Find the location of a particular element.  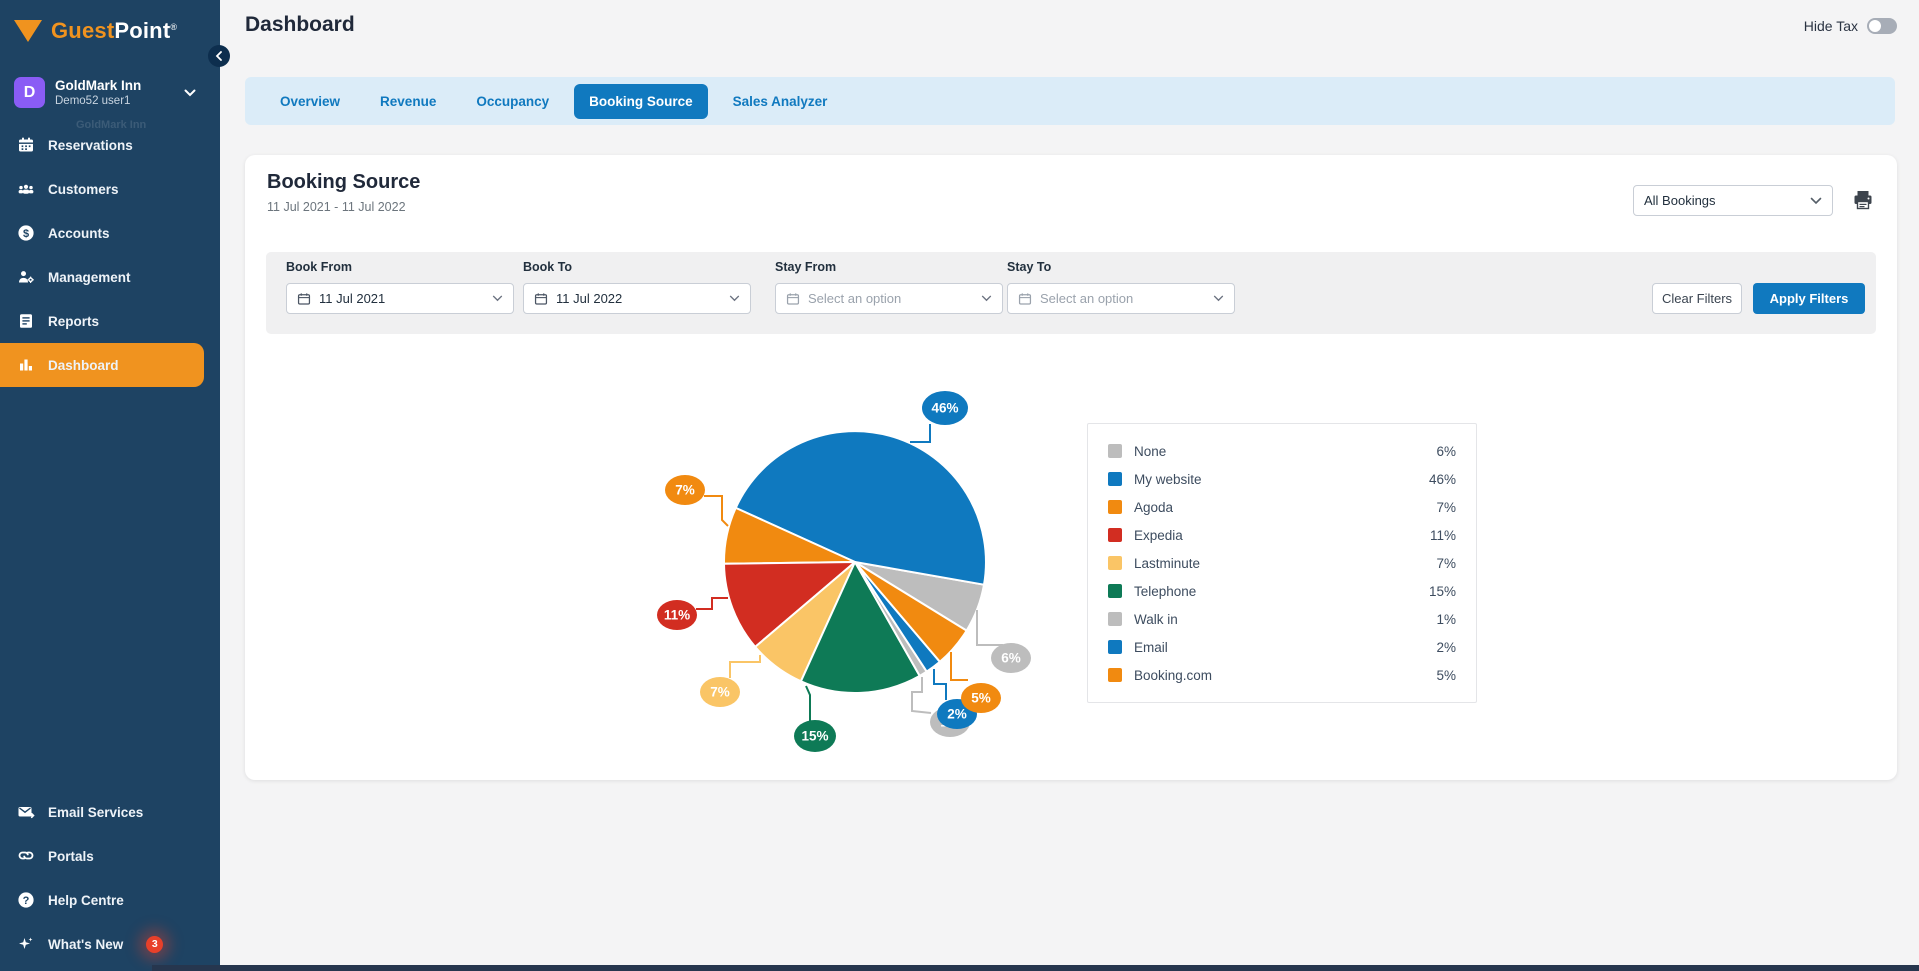

account-switcher: D GoldMark Inn Demo52 user1 is located at coordinates (117, 92).